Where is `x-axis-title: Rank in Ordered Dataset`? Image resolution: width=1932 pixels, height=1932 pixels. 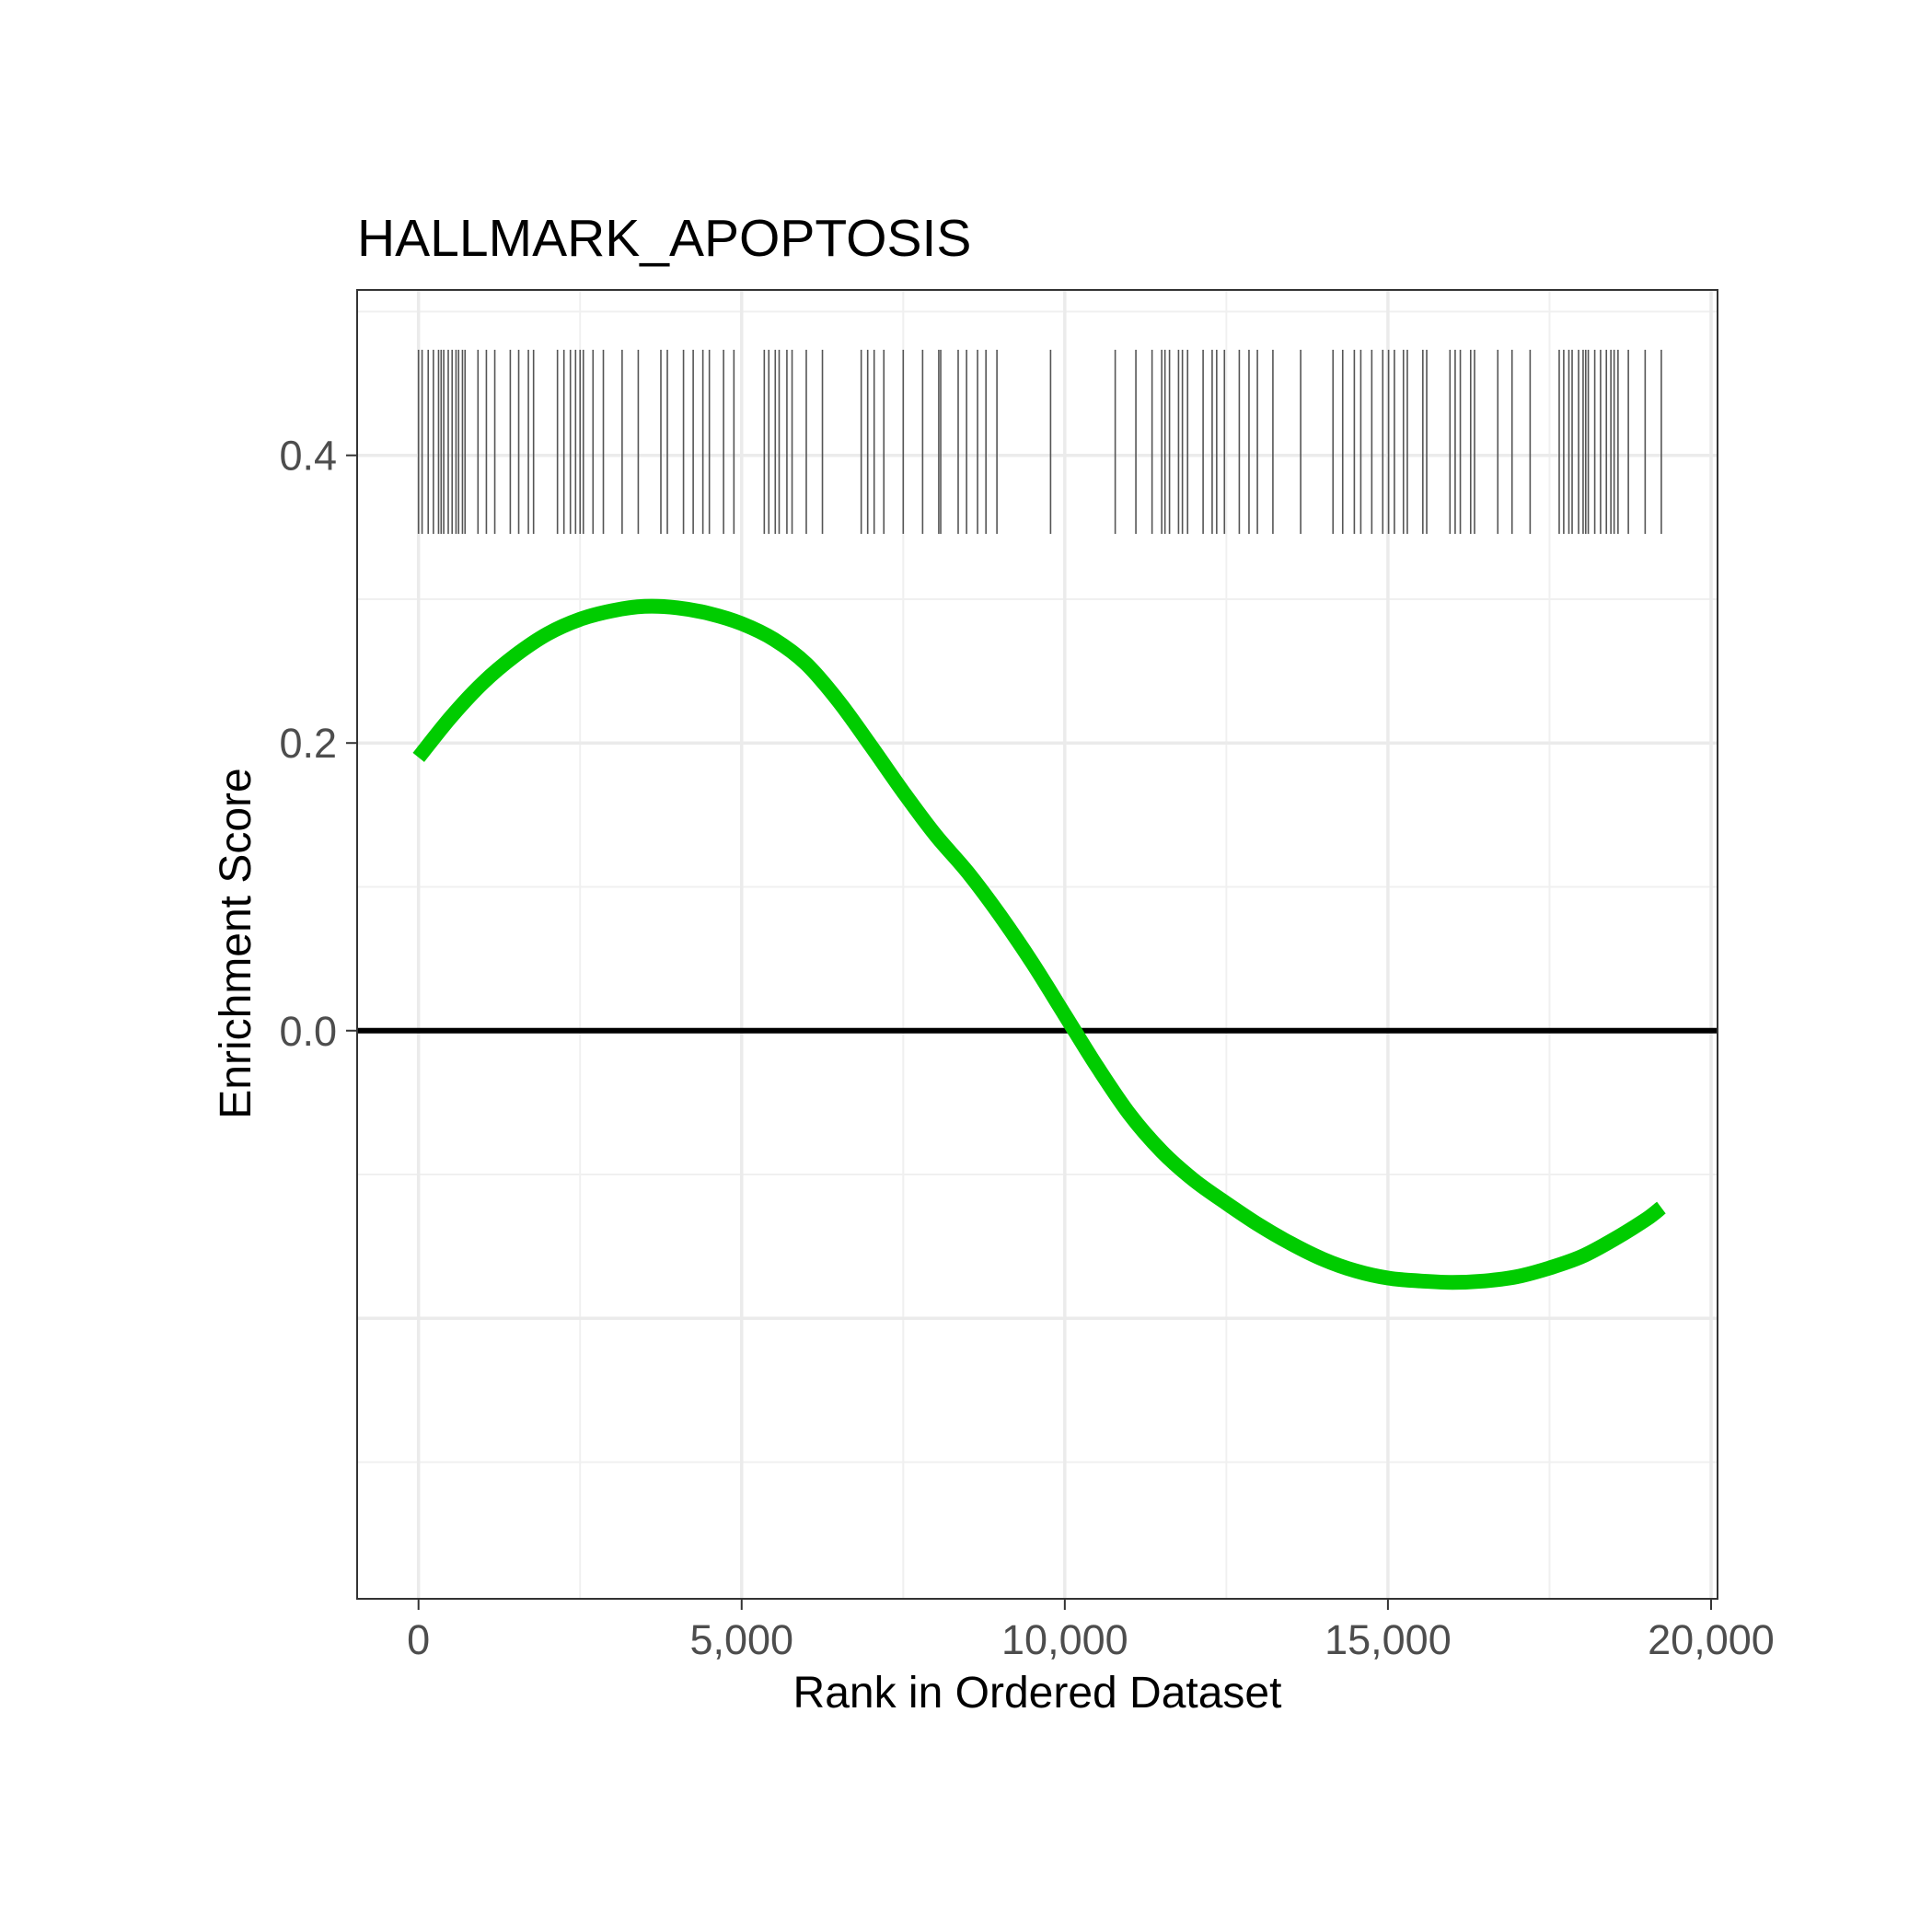 x-axis-title: Rank in Ordered Dataset is located at coordinates (1037, 1694).